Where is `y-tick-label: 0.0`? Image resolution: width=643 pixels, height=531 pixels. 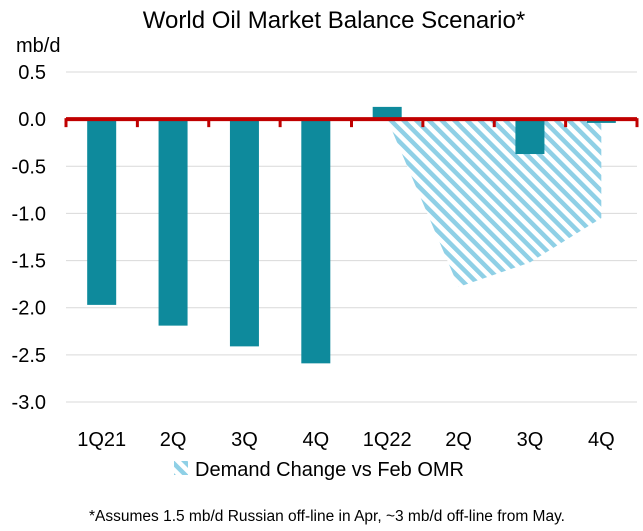 y-tick-label: 0.0 is located at coordinates (32, 120).